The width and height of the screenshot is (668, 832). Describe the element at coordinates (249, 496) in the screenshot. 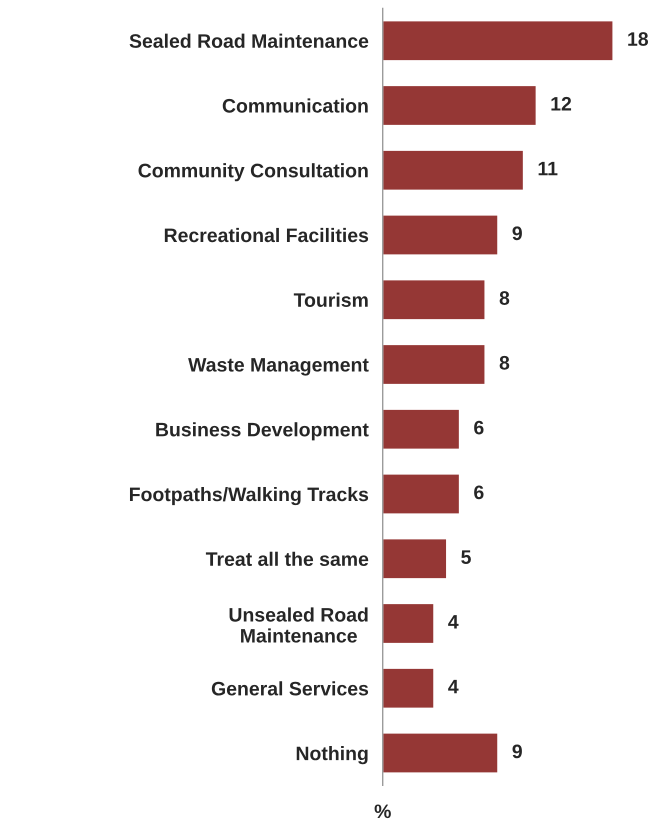

I see `y-tick-label: Footpaths/Walking Tracks` at that location.